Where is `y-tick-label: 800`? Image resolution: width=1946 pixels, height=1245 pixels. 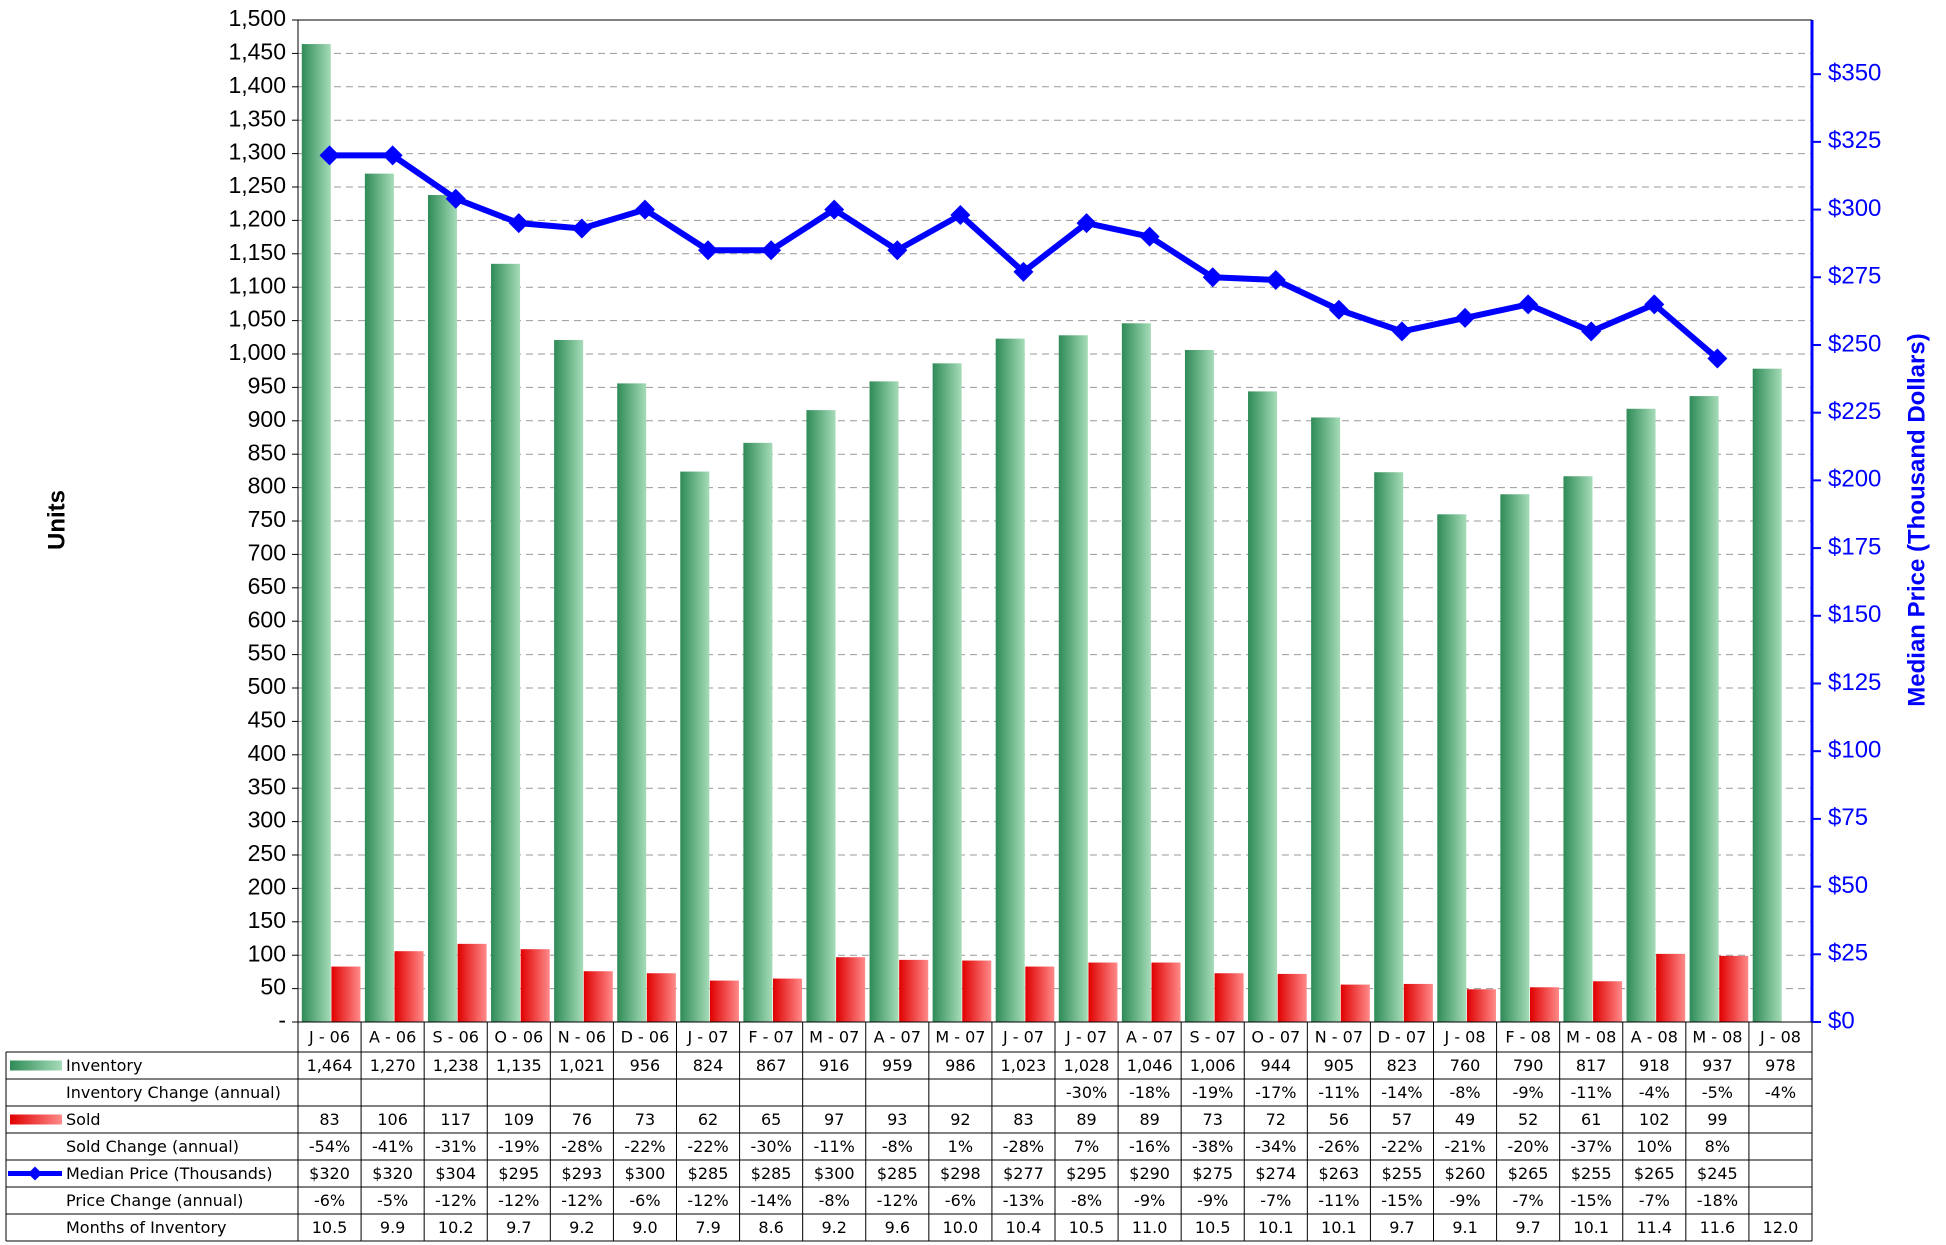
y-tick-label: 800 is located at coordinates (267, 486).